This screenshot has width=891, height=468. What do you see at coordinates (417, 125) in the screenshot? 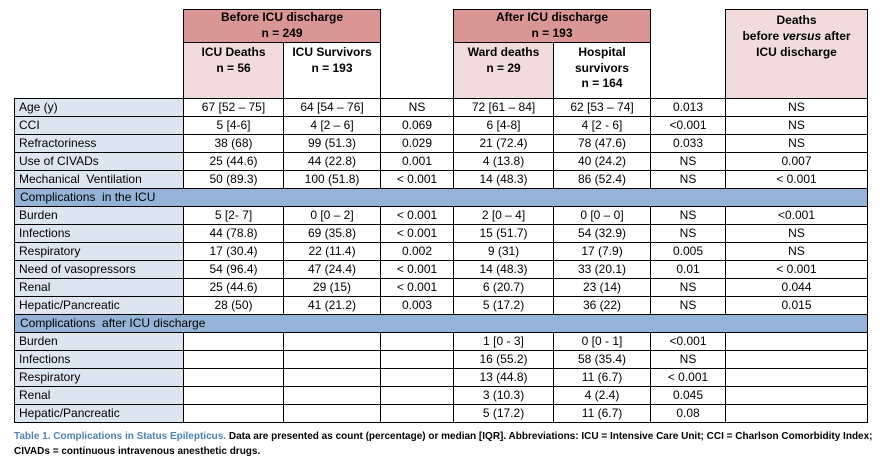
I see `value-cell: 0.069` at bounding box center [417, 125].